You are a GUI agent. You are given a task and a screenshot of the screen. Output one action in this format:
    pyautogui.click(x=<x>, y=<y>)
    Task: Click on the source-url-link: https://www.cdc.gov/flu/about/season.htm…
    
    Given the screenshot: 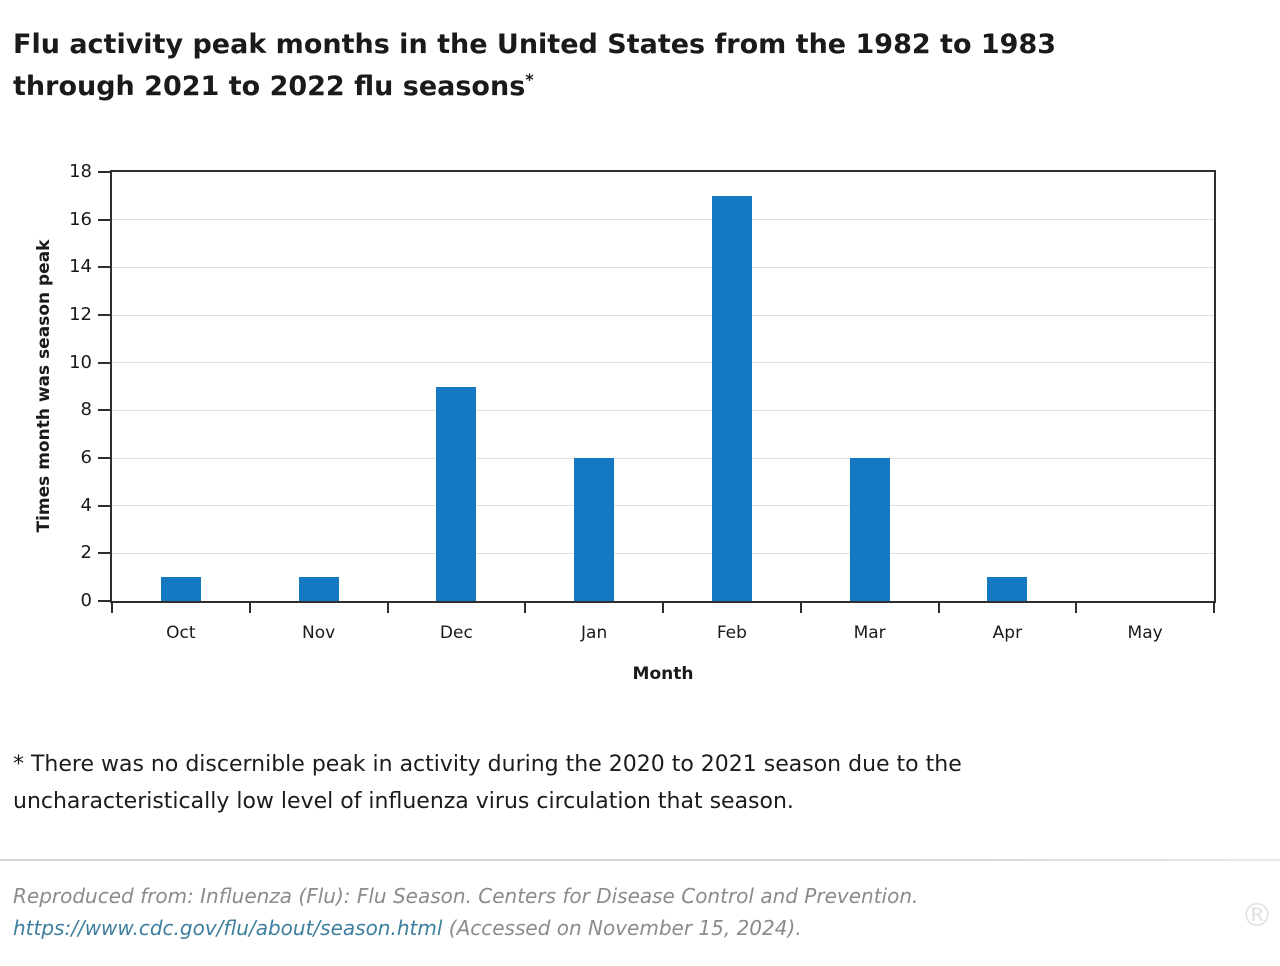 What is the action you would take?
    pyautogui.click(x=228, y=928)
    